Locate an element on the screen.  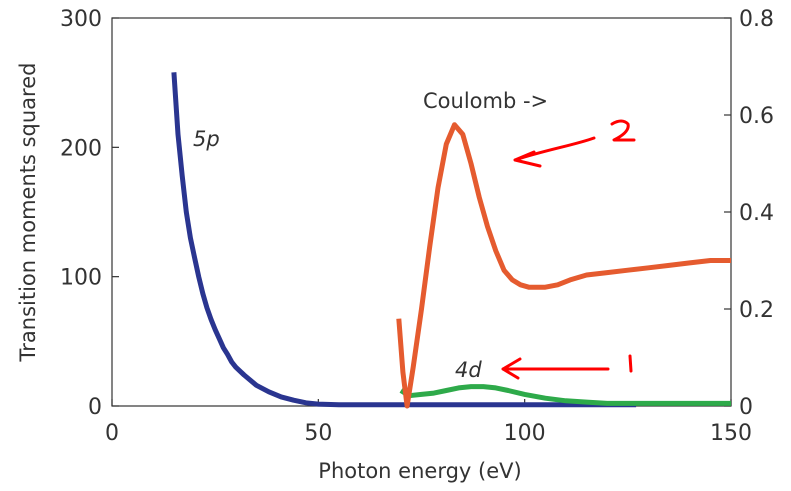
annotation-coulomb: Coulomb -> is located at coordinates (485, 101).